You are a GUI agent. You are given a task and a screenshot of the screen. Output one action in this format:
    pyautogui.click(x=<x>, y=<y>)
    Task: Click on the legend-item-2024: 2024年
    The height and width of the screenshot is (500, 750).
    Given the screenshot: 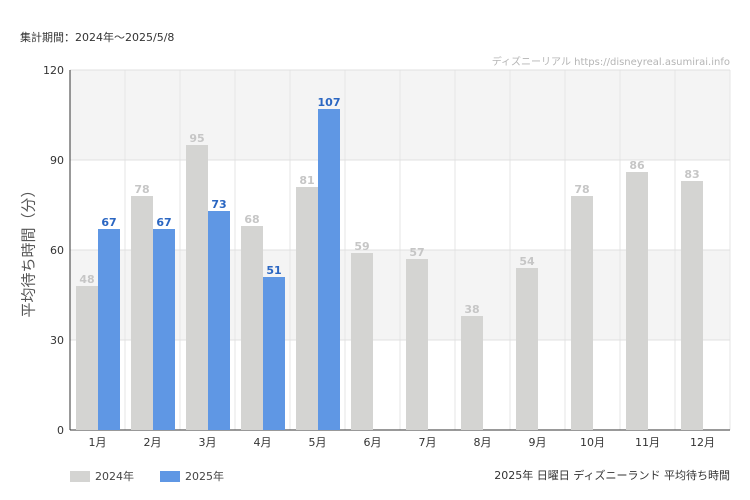 What is the action you would take?
    pyautogui.click(x=102, y=476)
    